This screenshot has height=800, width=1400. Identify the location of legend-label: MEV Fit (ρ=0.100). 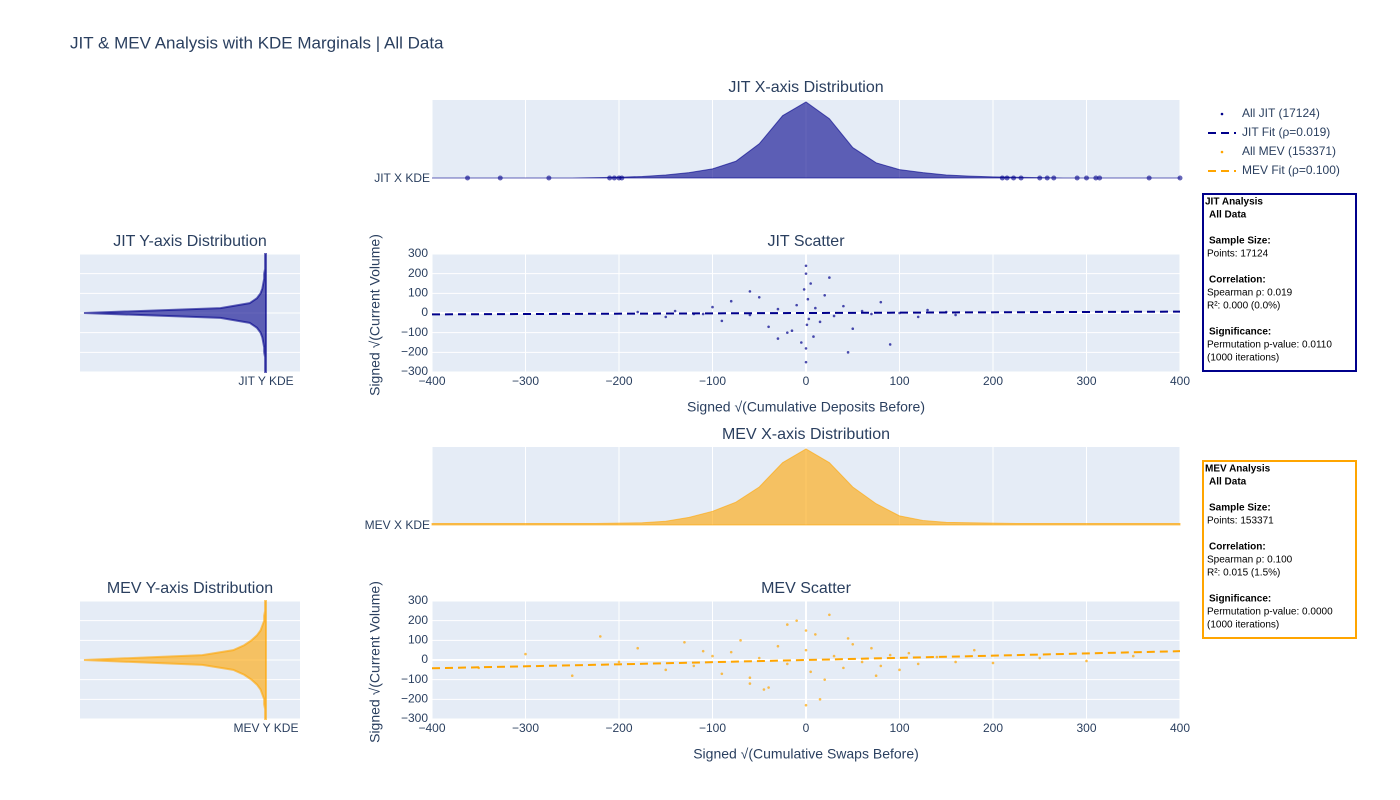
(1291, 170).